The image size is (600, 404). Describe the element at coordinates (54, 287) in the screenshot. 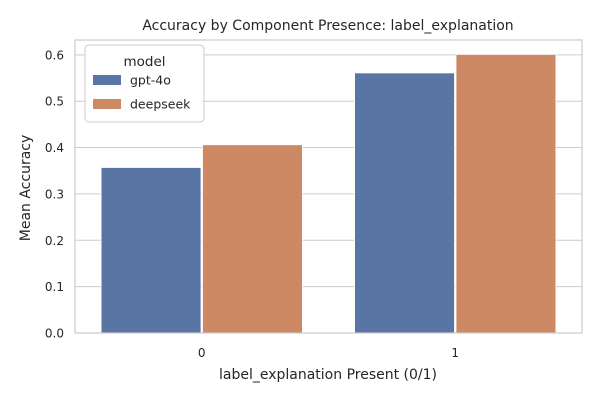

I see `y-tick-label: 0.1` at that location.